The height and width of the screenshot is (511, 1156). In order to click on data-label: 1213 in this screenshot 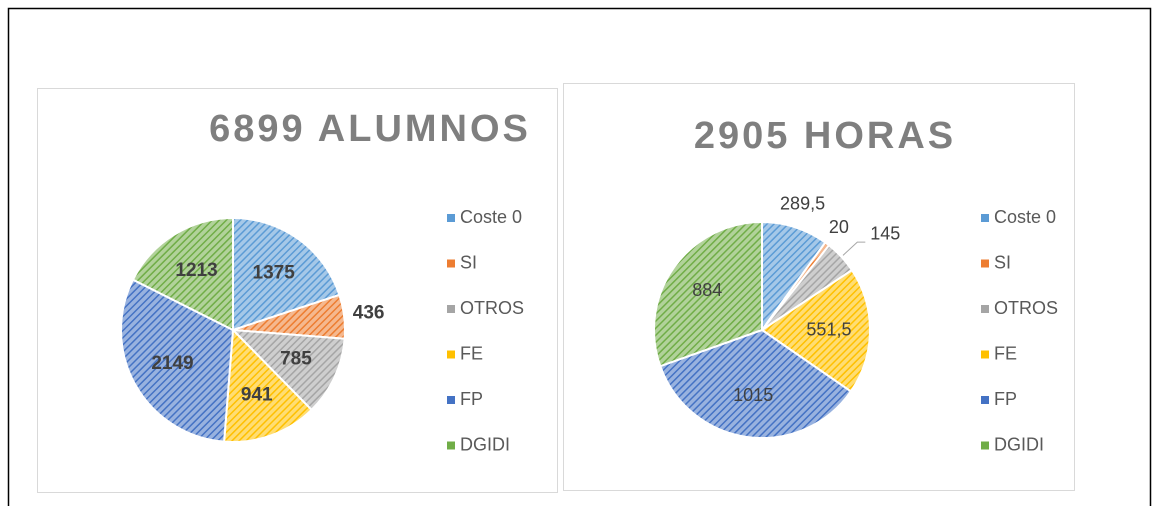, I will do `click(196, 270)`.